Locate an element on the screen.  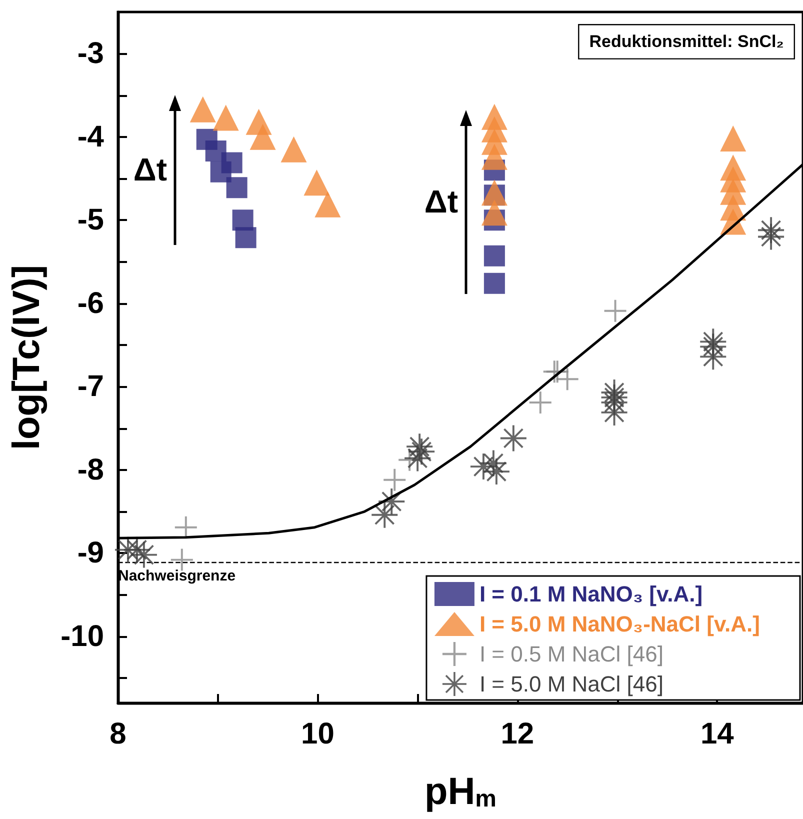
x-axis-title: pHm is located at coordinates (460, 792).